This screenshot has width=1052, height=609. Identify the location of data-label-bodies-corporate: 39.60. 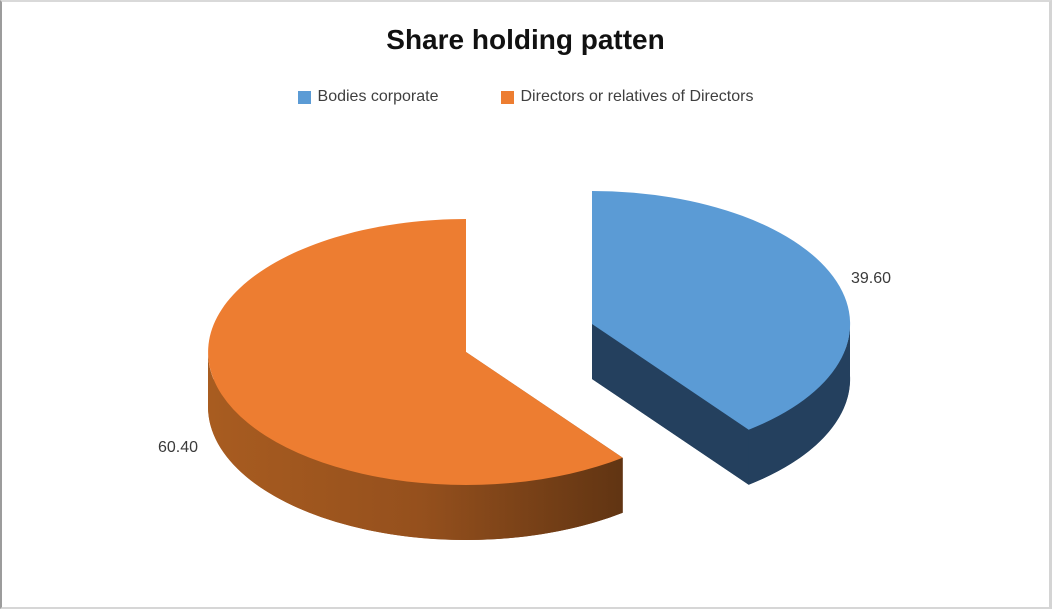
(871, 278).